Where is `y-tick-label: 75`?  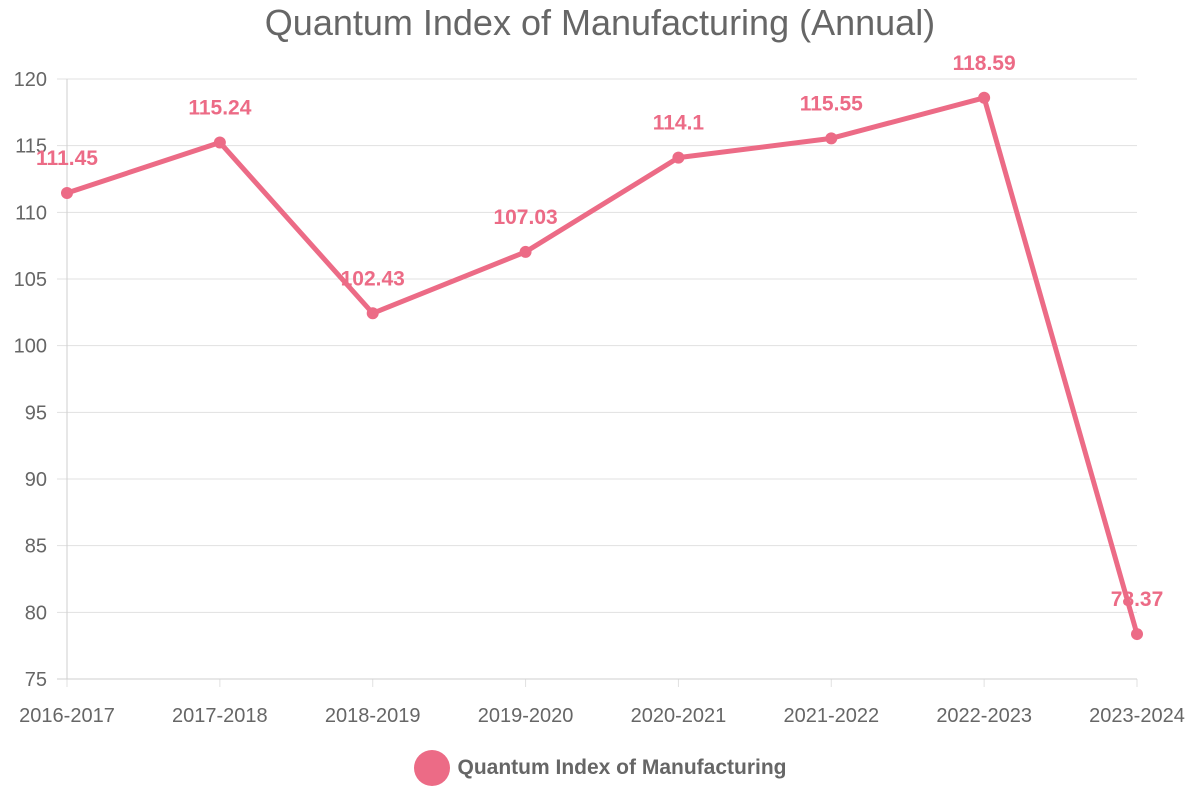
y-tick-label: 75 is located at coordinates (36, 680).